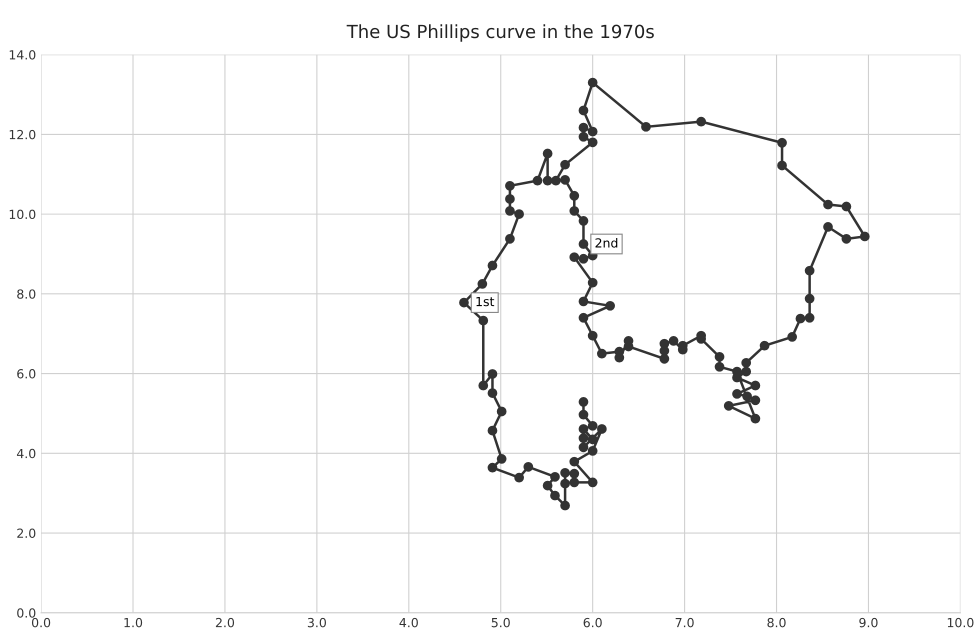 Image resolution: width=978 pixels, height=643 pixels. I want to click on annotation: 1st, so click(485, 301).